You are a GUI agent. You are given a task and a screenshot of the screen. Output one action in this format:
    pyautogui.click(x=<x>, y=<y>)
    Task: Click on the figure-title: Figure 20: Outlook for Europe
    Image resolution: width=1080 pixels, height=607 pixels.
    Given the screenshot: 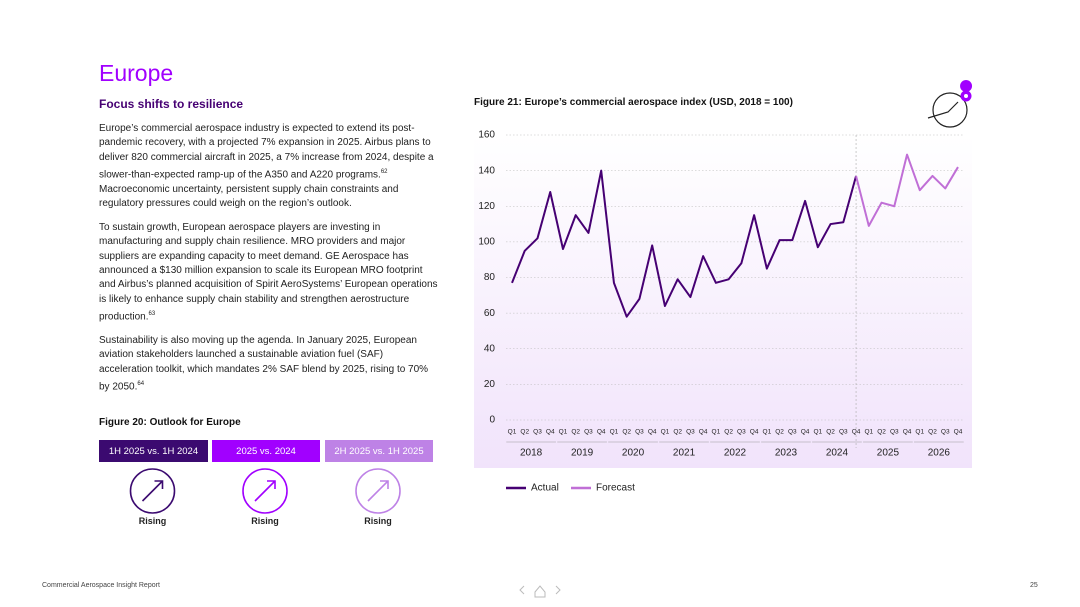 What is the action you would take?
    pyautogui.click(x=170, y=422)
    